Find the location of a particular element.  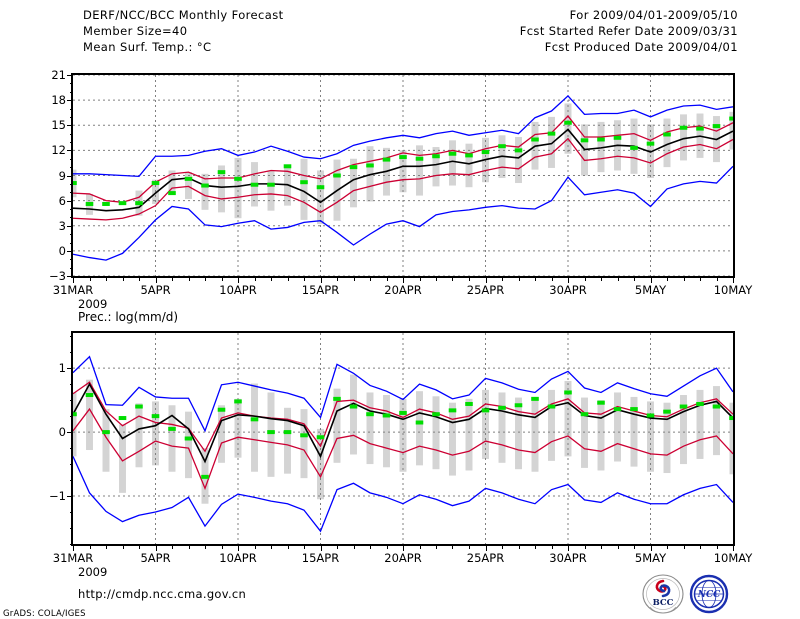

x-axis-tick-label: 10MAY is located at coordinates (733, 558).